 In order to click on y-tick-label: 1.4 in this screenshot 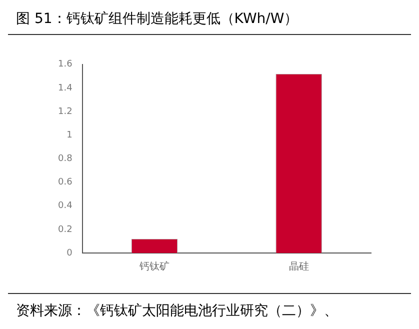, I will do `click(65, 88)`.